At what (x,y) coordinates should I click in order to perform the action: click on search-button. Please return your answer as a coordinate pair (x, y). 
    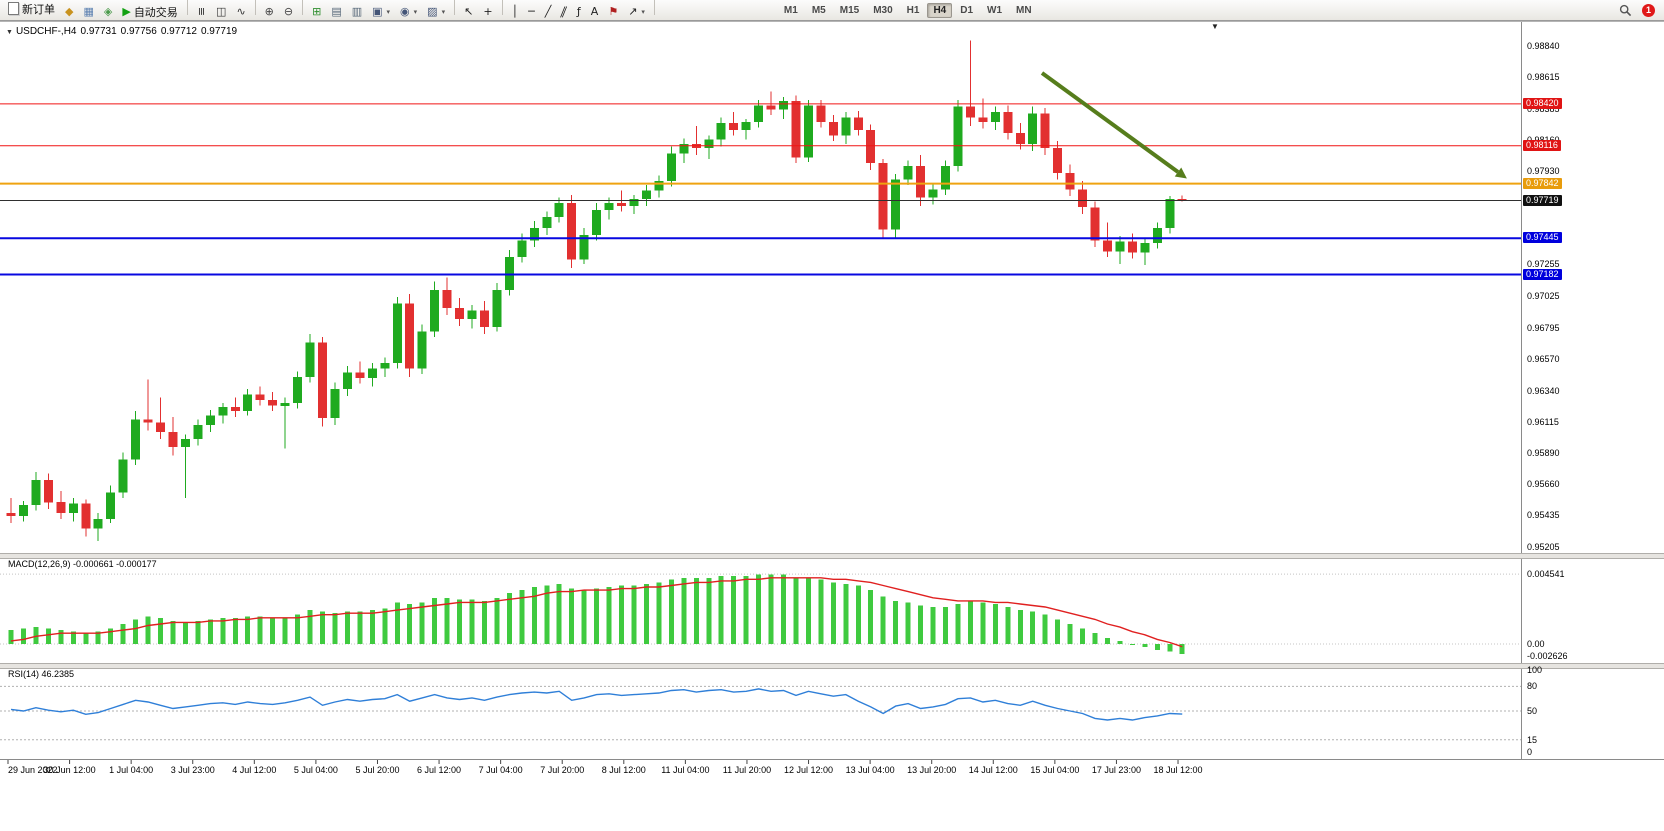
    Looking at the image, I should click on (1625, 10).